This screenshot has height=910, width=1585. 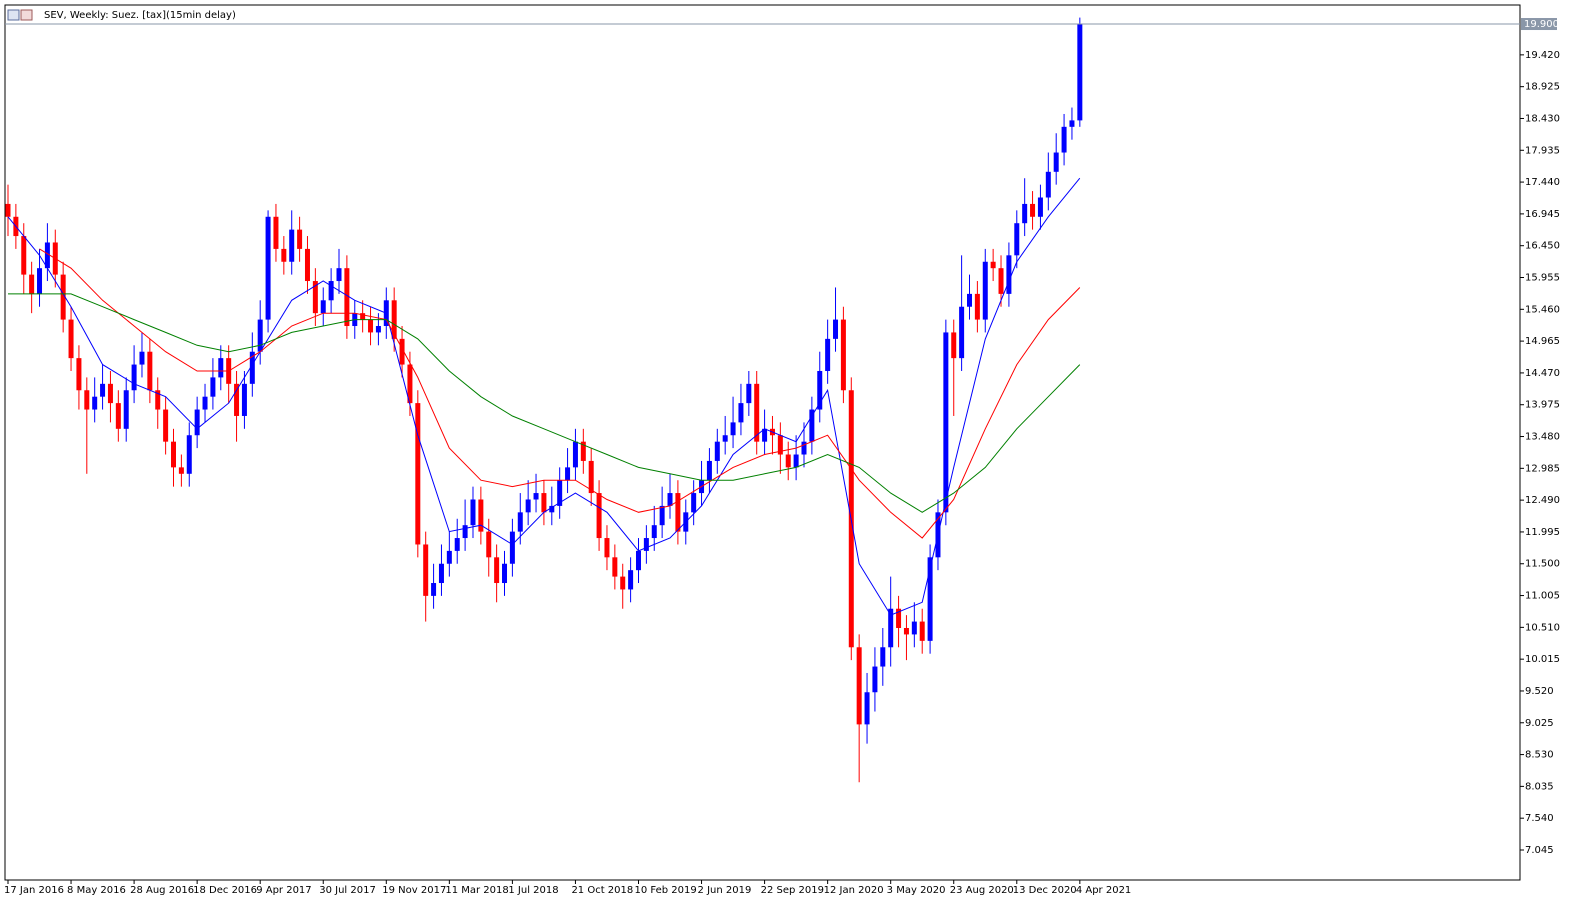 What do you see at coordinates (96, 890) in the screenshot?
I see `x-tick-label: 8 May 2016` at bounding box center [96, 890].